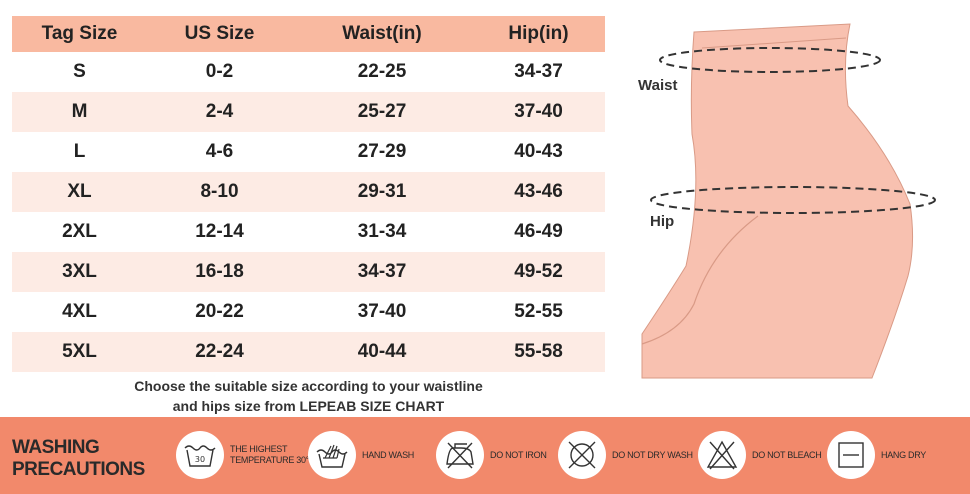  Describe the element at coordinates (460, 455) in the screenshot. I see `do-not-iron-icon` at that location.